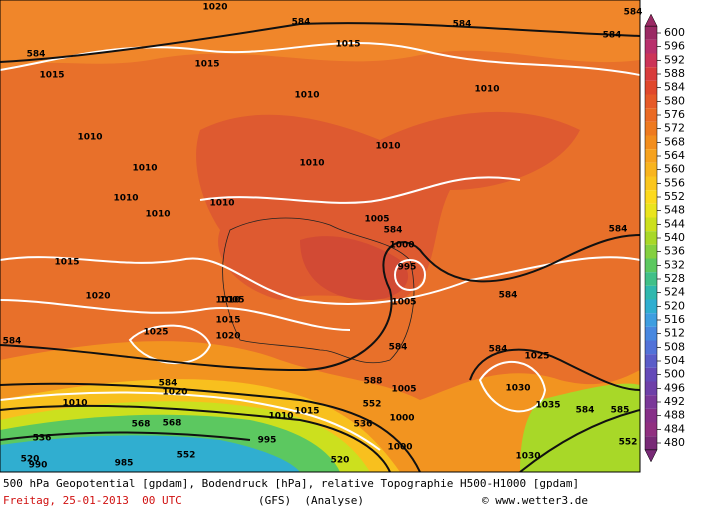 The width and height of the screenshot is (704, 513). Describe the element at coordinates (674, 251) in the screenshot. I see `colorbar-label: 536` at that location.